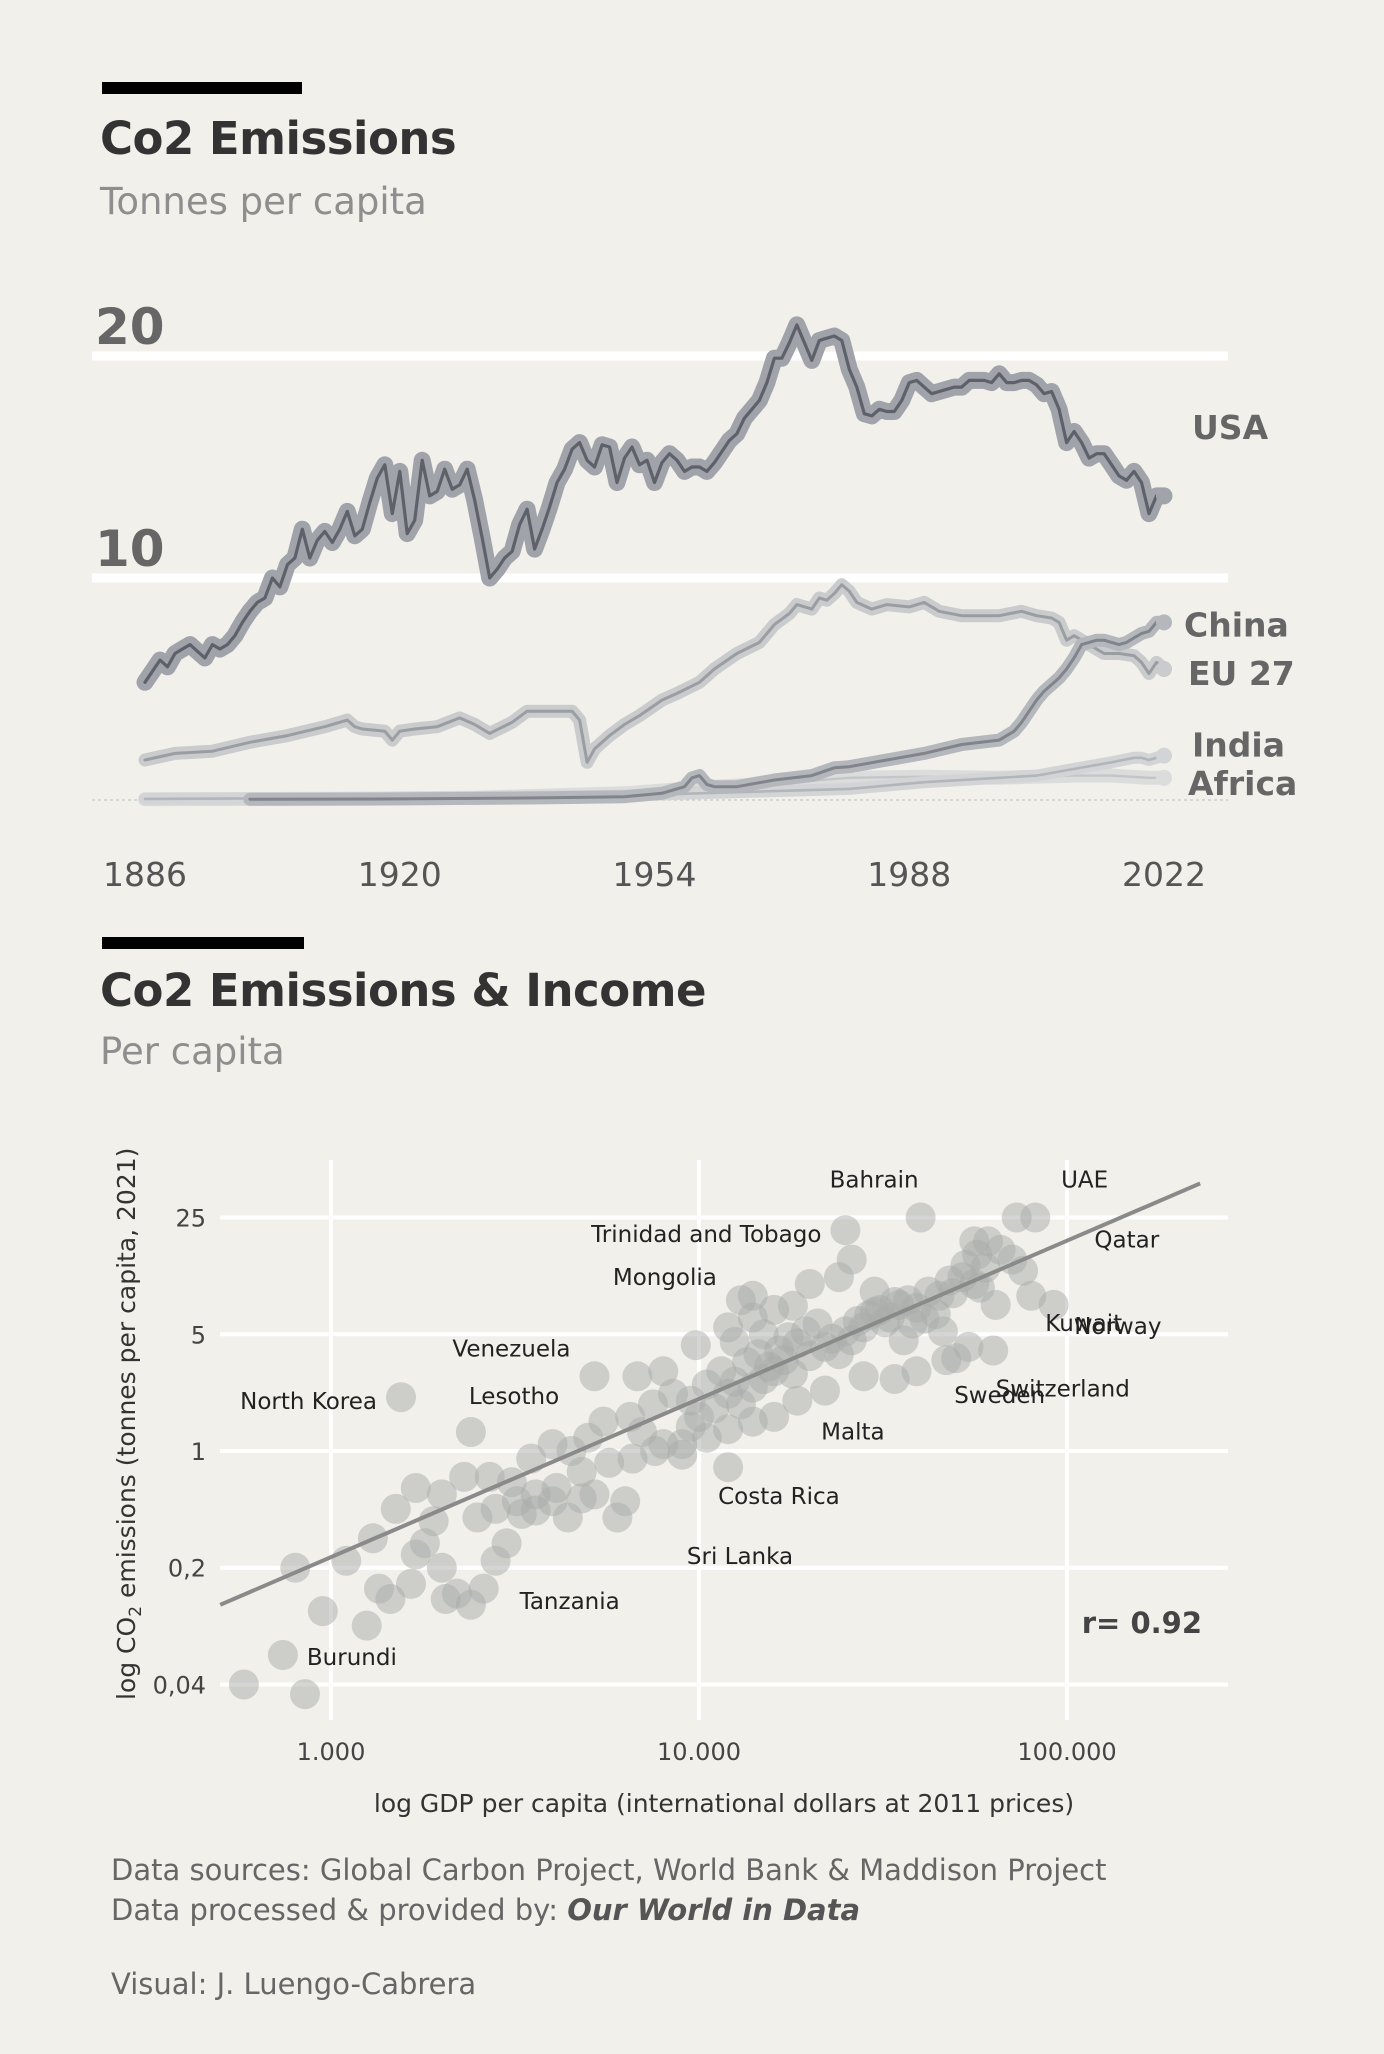 The height and width of the screenshot is (2054, 1384). I want to click on point-label: Bahrain, so click(874, 1181).